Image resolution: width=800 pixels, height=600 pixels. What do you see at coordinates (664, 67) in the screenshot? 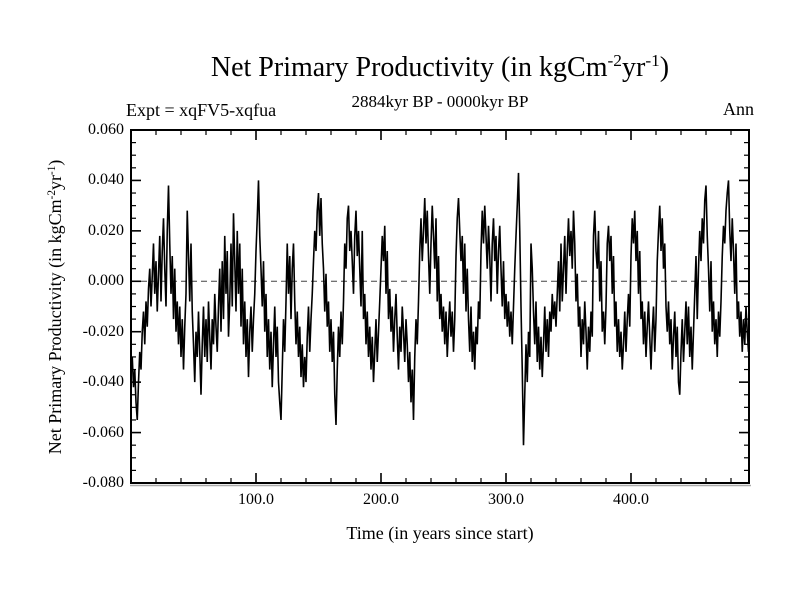
I see `chart-title-close-paren: )` at bounding box center [664, 67].